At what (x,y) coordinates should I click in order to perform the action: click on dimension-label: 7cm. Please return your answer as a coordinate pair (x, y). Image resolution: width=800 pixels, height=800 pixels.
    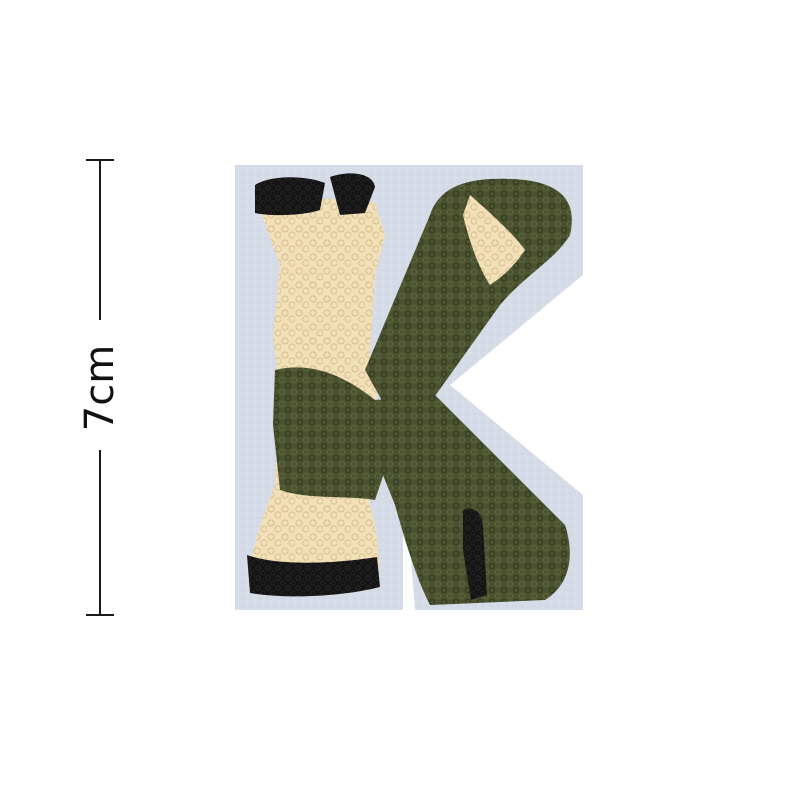
    Looking at the image, I should click on (100, 388).